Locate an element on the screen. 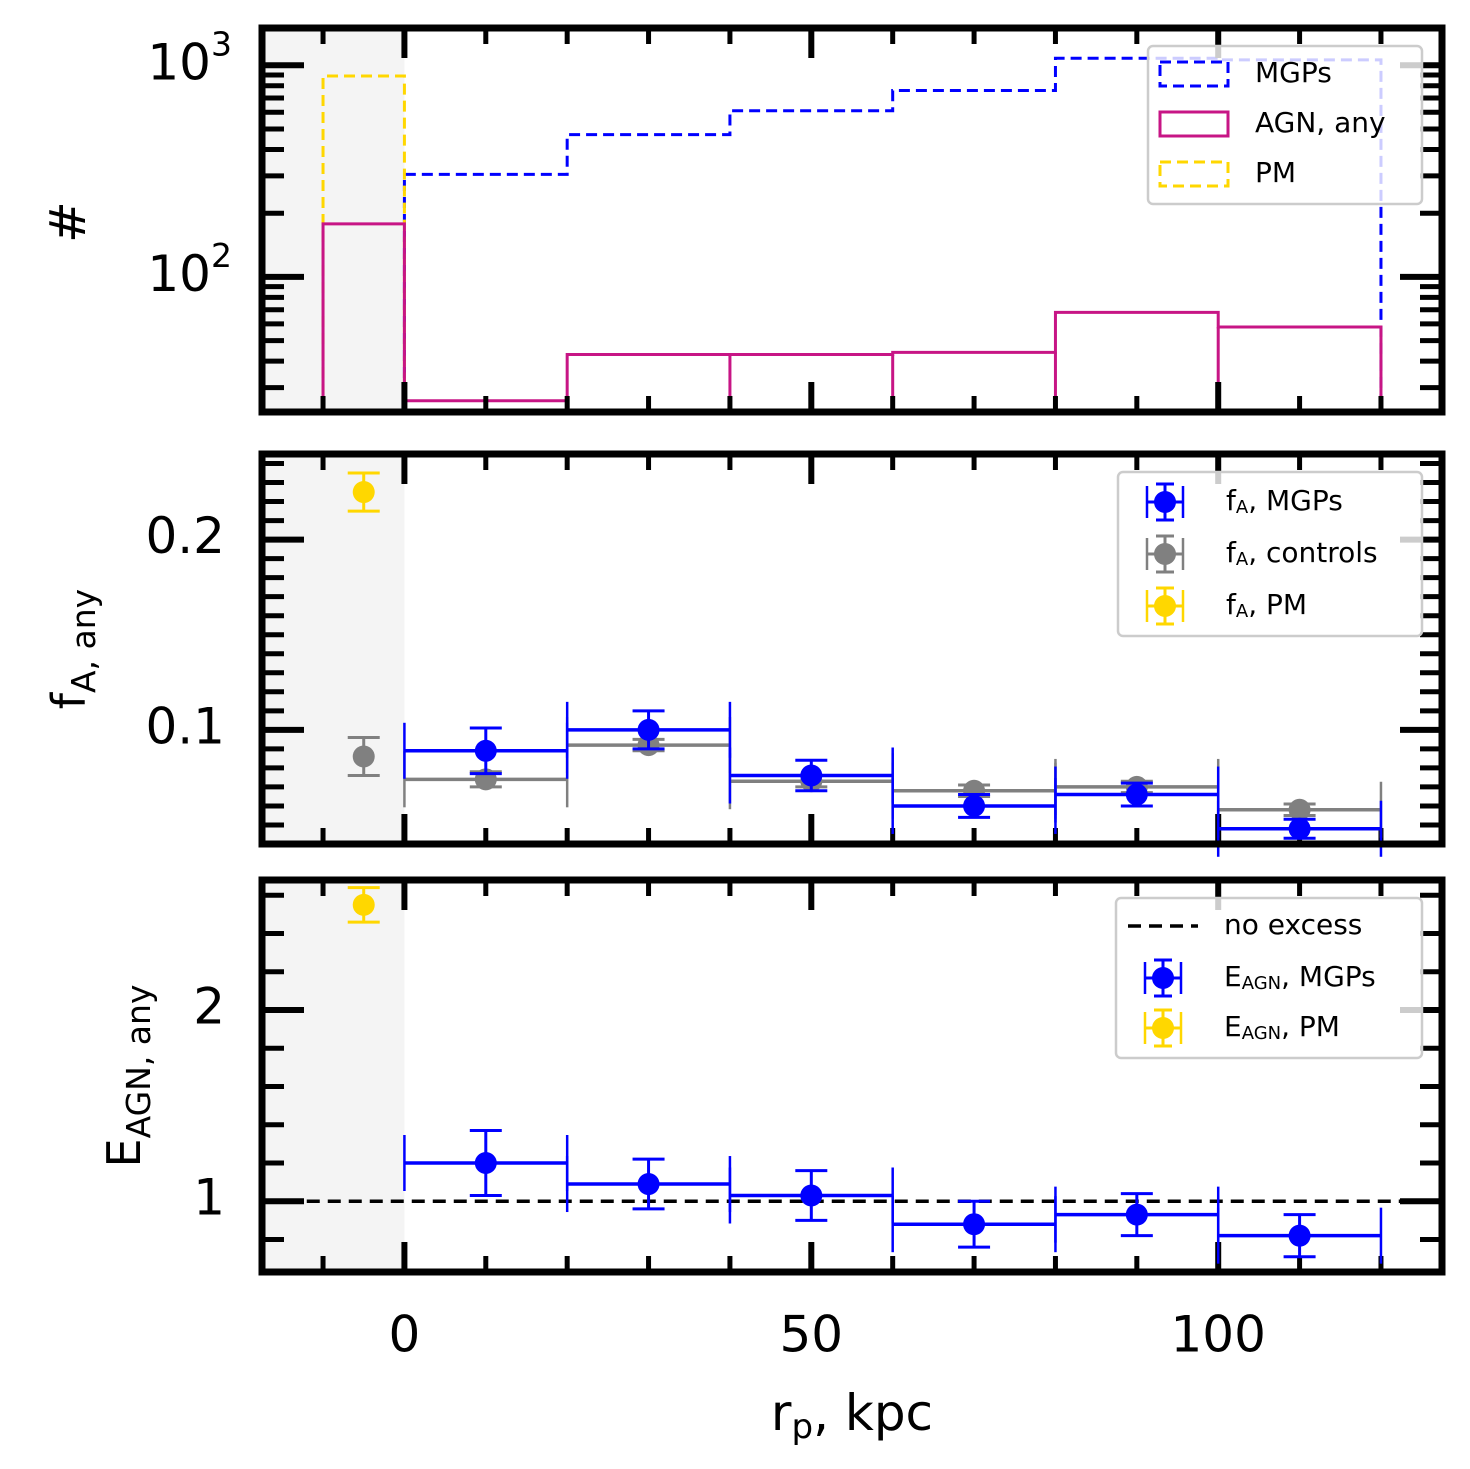  legend-label-0: MGPs is located at coordinates (1293, 72).